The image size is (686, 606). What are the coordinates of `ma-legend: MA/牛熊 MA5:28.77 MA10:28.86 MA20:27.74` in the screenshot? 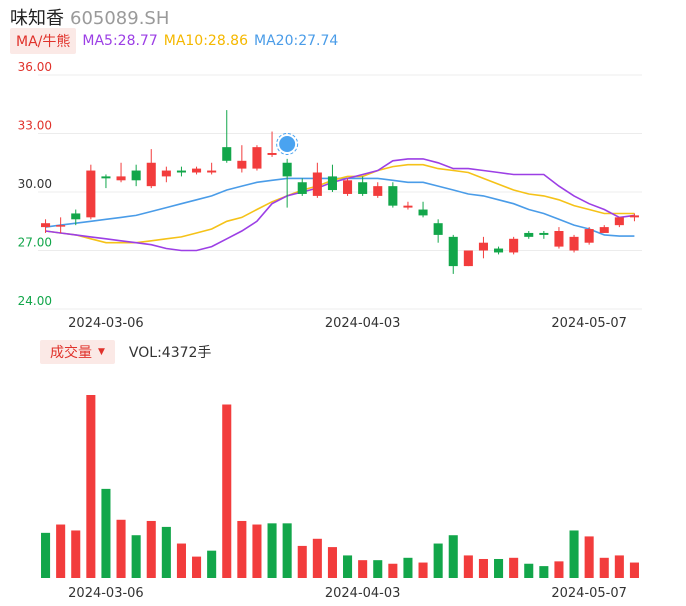 It's located at (177, 41).